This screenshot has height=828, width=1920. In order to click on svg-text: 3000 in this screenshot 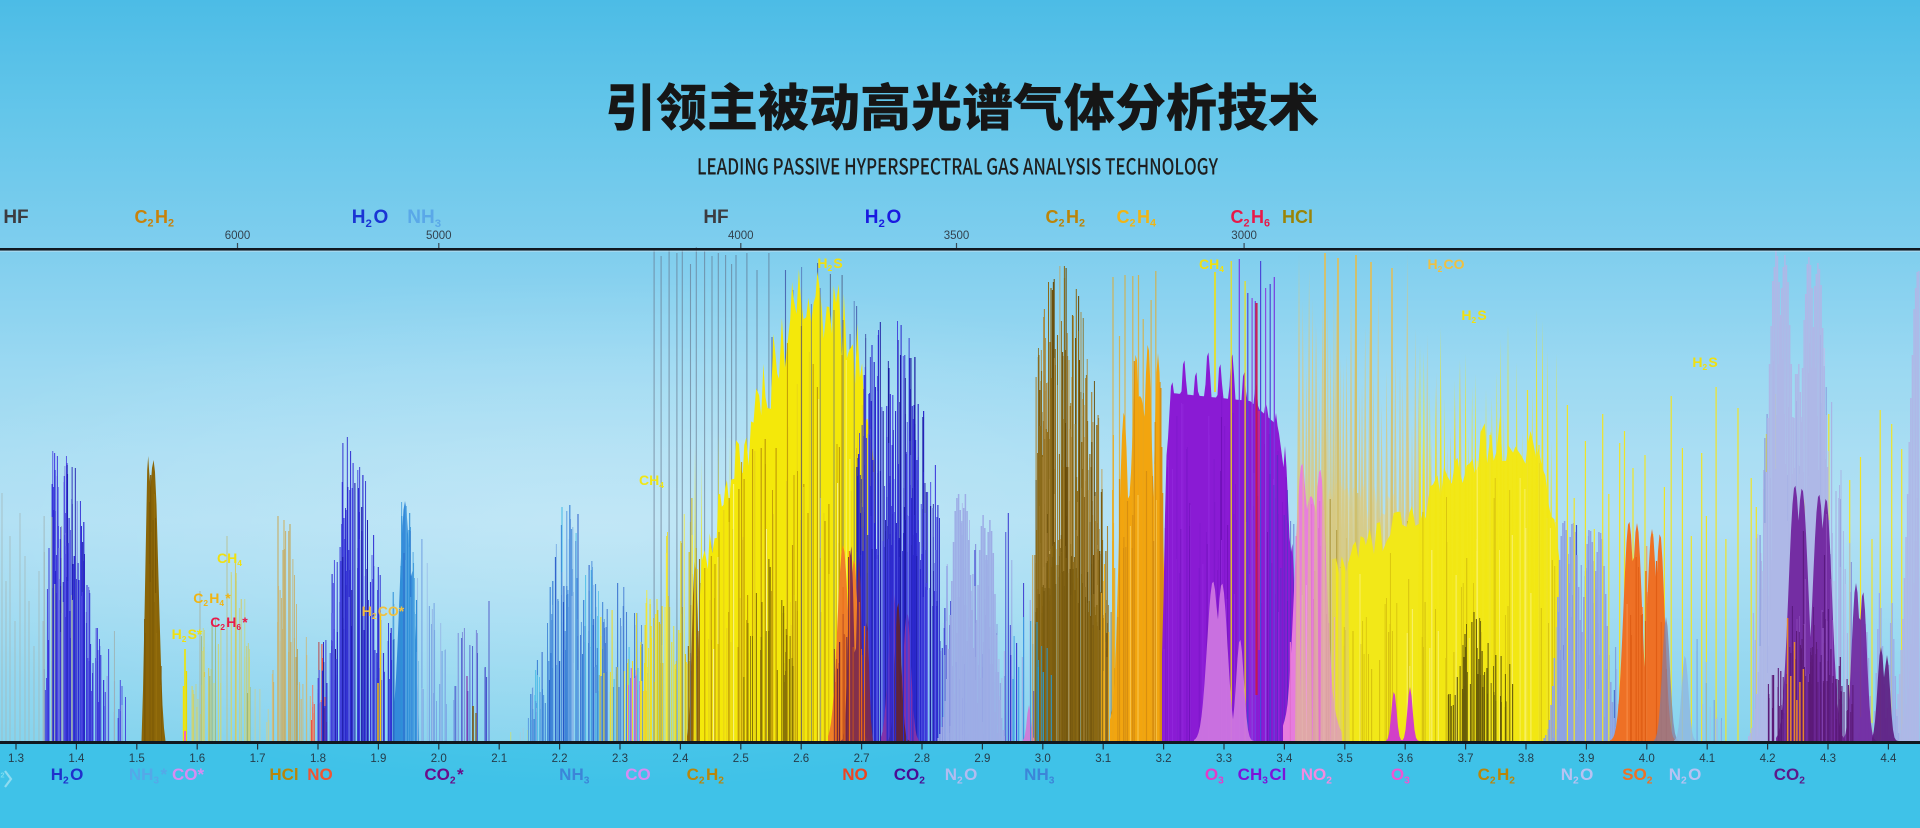, I will do `click(1244, 236)`.